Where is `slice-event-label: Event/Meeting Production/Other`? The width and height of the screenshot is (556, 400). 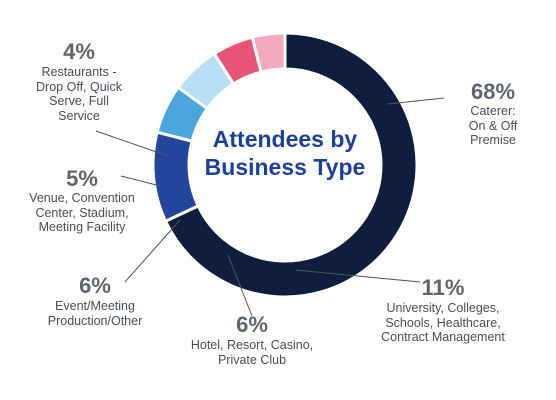
slice-event-label: Event/Meeting Production/Other is located at coordinates (95, 313).